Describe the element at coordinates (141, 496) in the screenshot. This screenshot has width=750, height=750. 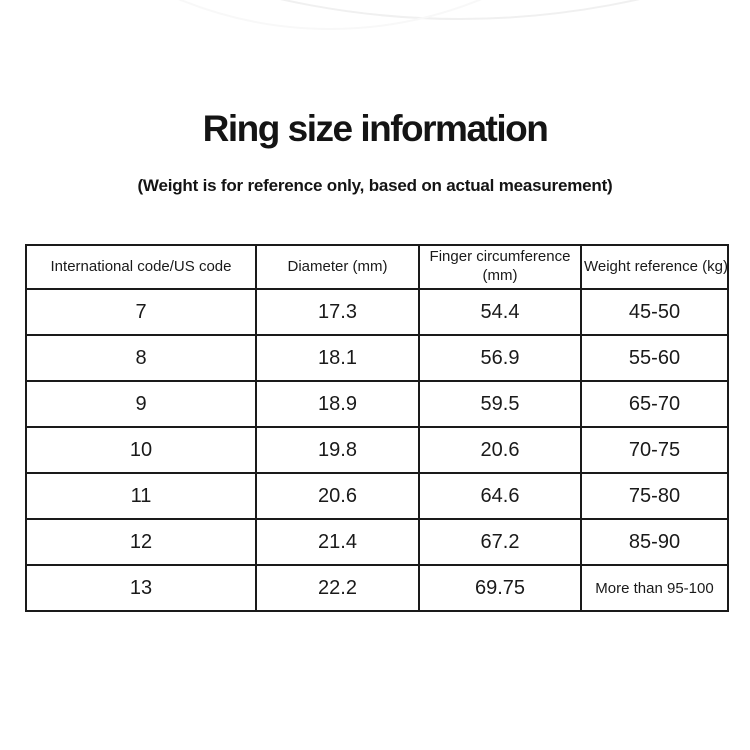
I see `cell-size: 11` at that location.